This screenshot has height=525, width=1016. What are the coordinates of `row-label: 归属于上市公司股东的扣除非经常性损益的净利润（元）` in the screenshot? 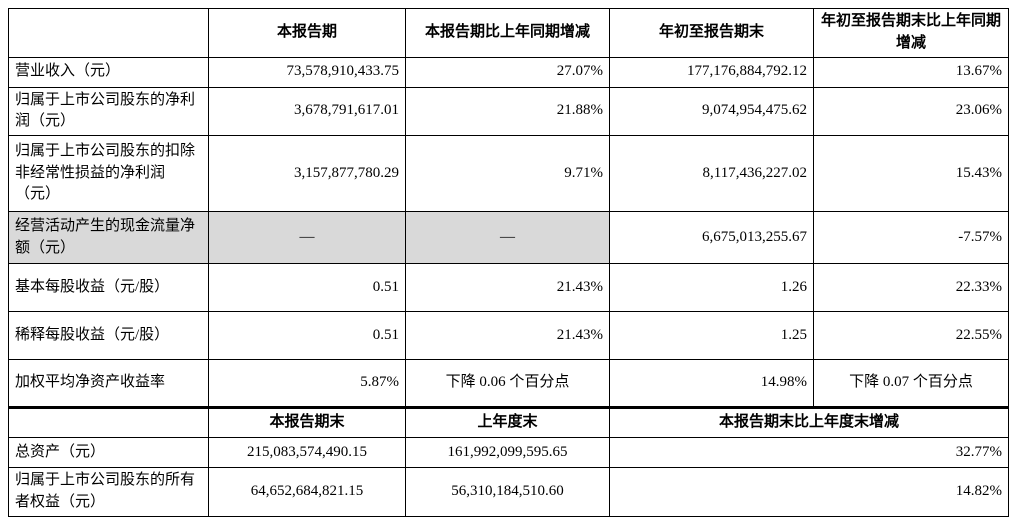 It's located at (108, 173).